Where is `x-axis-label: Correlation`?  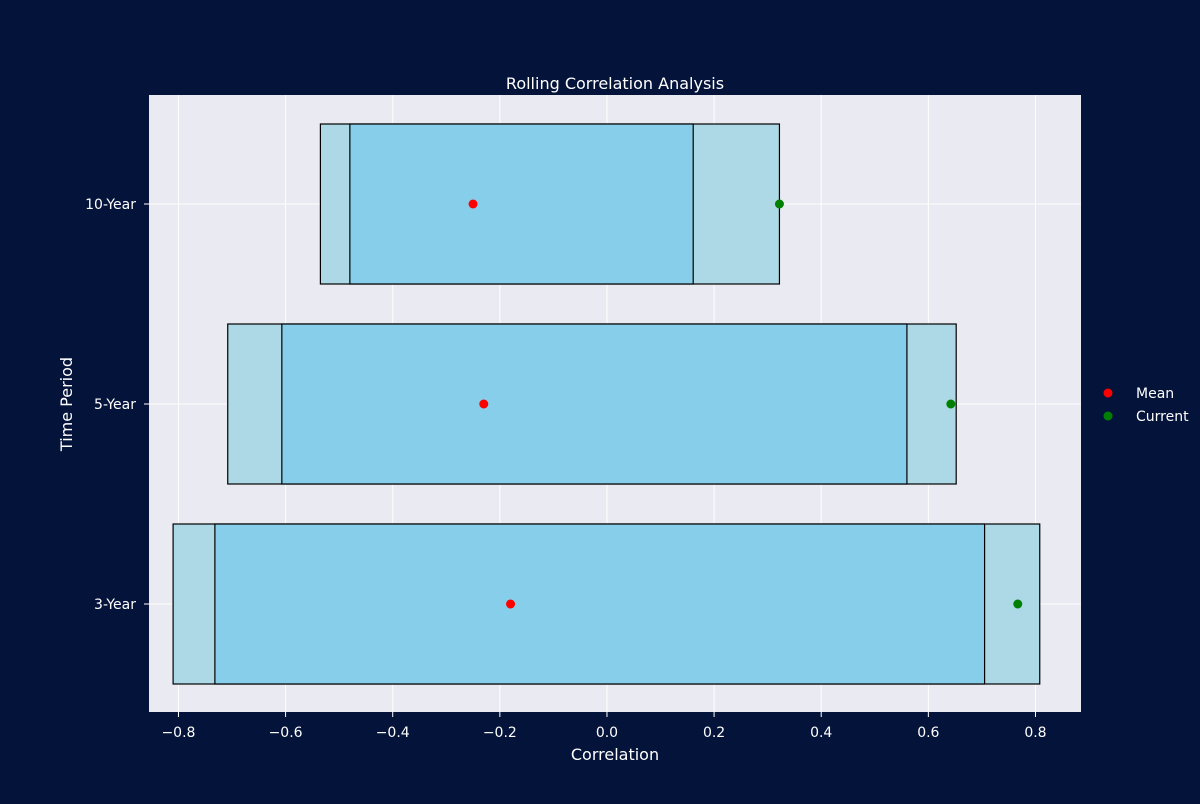
x-axis-label: Correlation is located at coordinates (615, 754).